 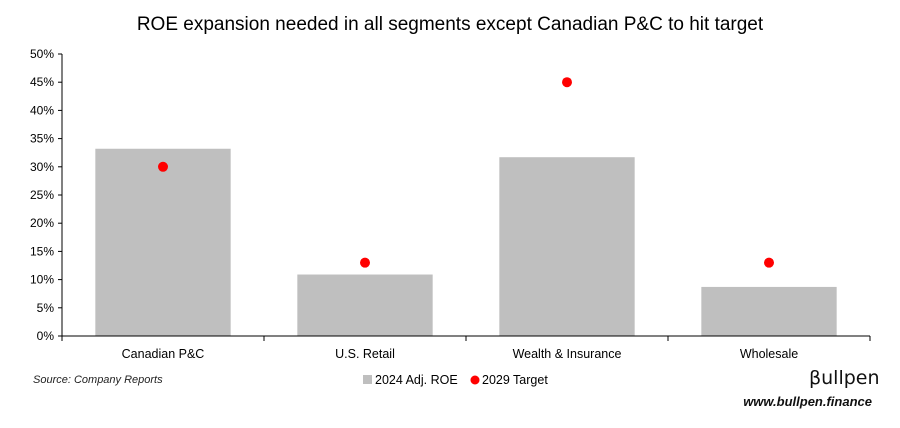 I want to click on legend: 2024 Adj. ROE 2029 Target, so click(x=455, y=380).